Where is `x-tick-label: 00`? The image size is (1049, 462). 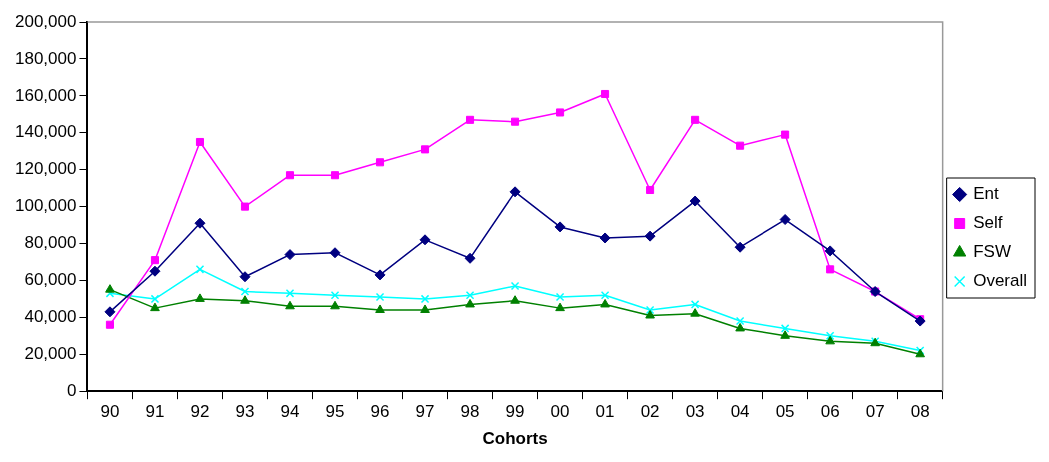 x-tick-label: 00 is located at coordinates (560, 412).